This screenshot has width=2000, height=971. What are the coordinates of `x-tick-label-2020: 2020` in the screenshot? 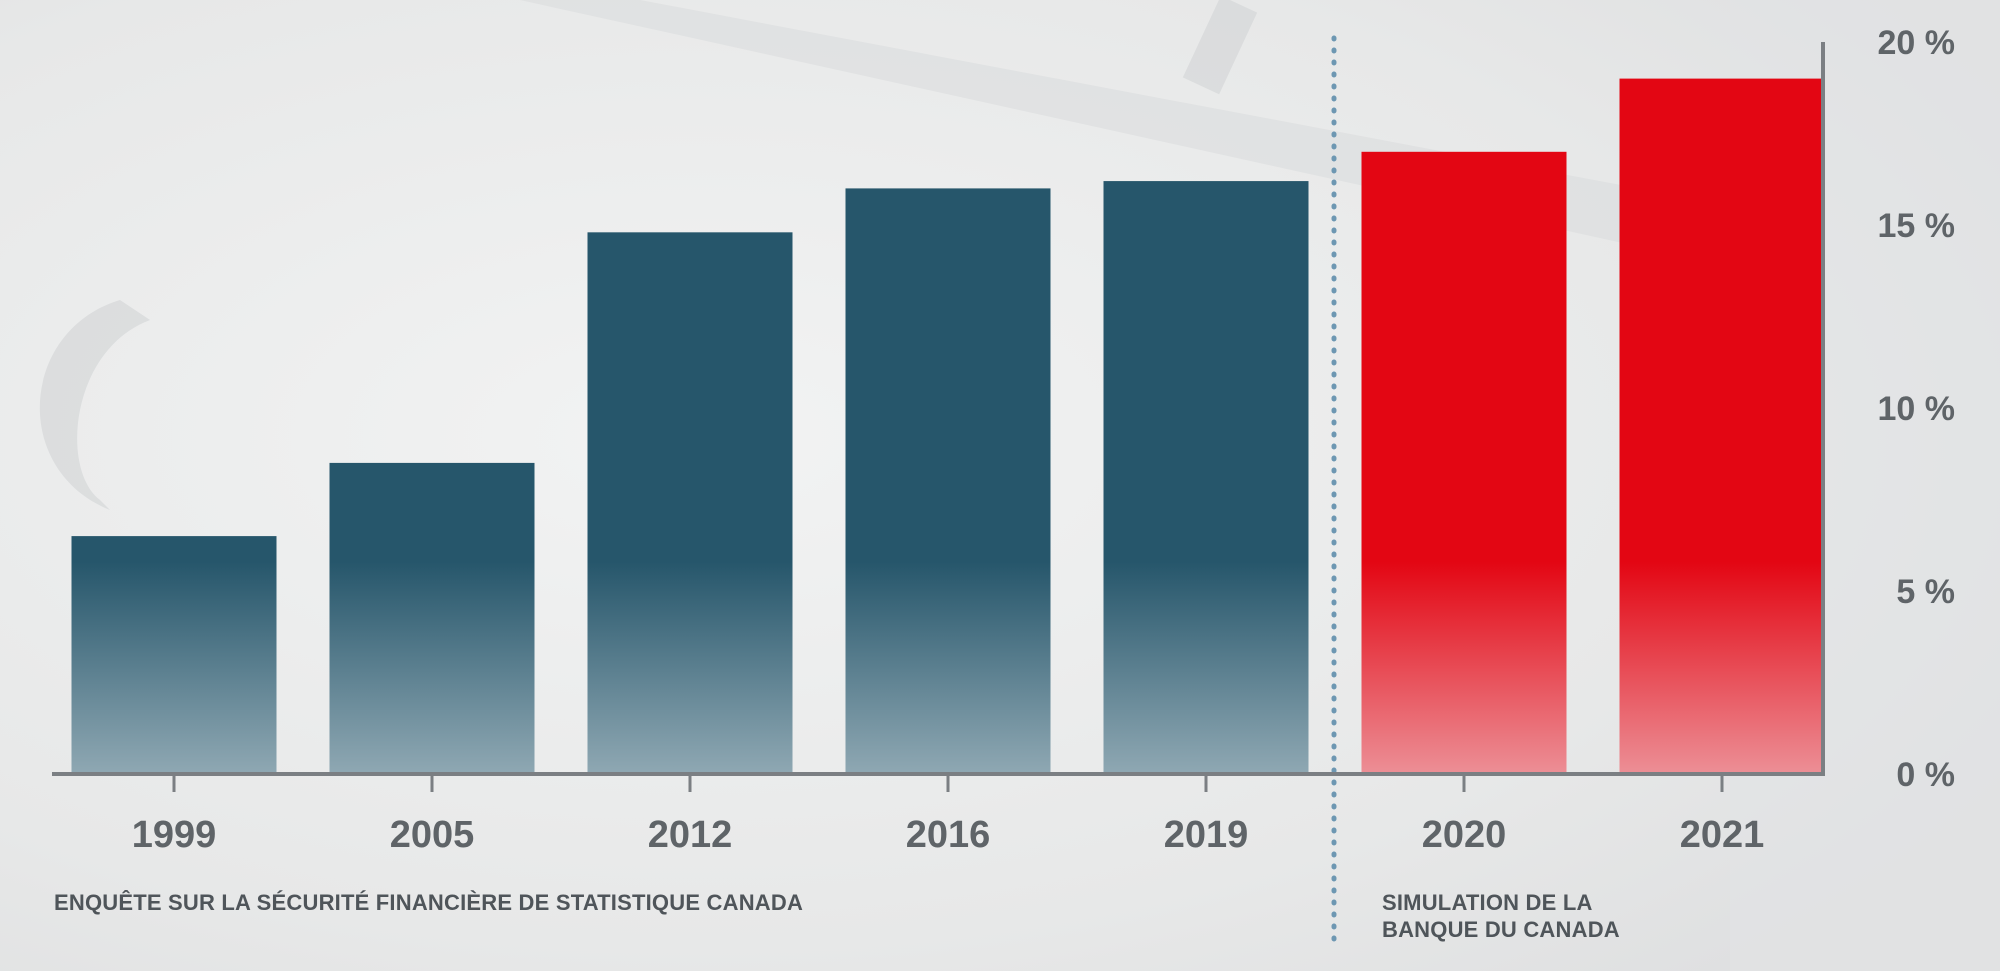 It's located at (1464, 835).